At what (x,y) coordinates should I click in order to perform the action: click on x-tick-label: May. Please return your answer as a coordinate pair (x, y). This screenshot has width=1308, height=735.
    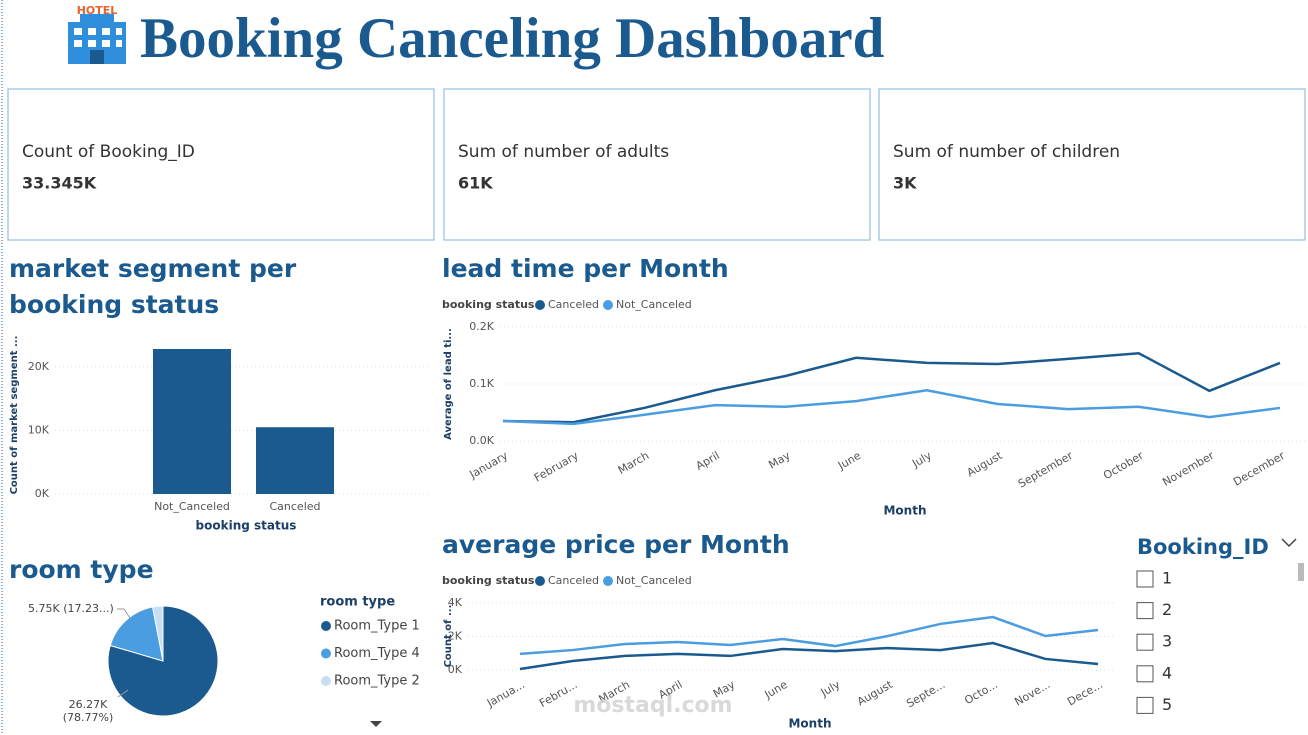
    Looking at the image, I should click on (779, 460).